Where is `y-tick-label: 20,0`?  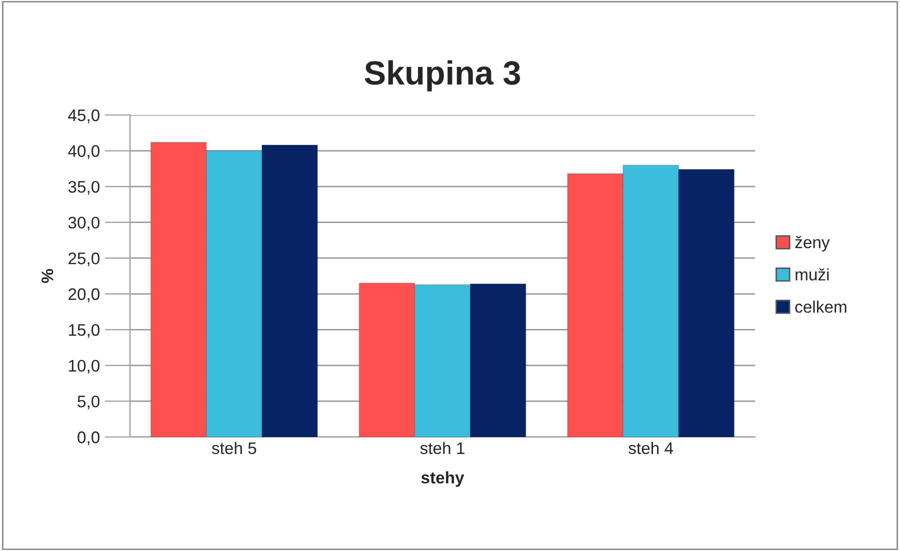
y-tick-label: 20,0 is located at coordinates (84, 295).